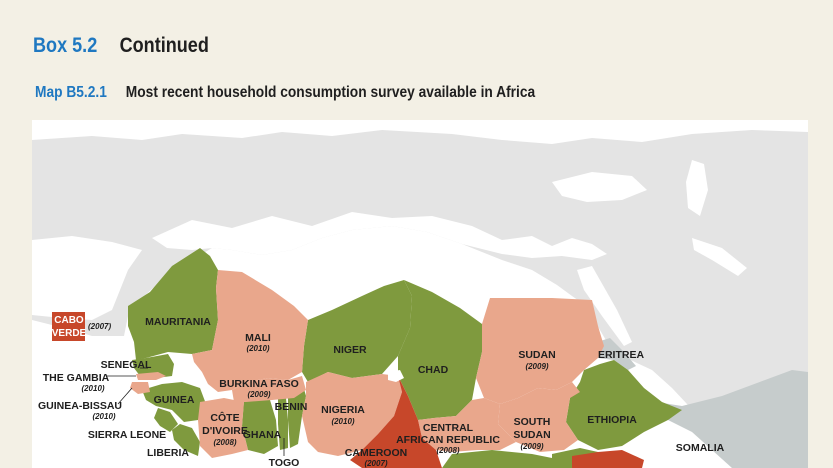 This screenshot has width=833, height=468. I want to click on south-sudan-shape, so click(539, 417).